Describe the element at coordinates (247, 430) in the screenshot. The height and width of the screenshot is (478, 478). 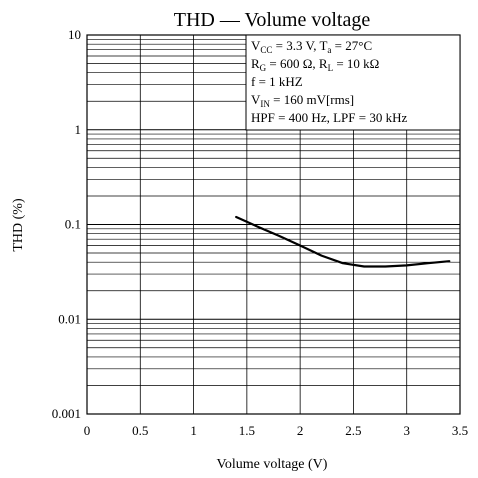
I see `x-tick-label: 1.5` at that location.